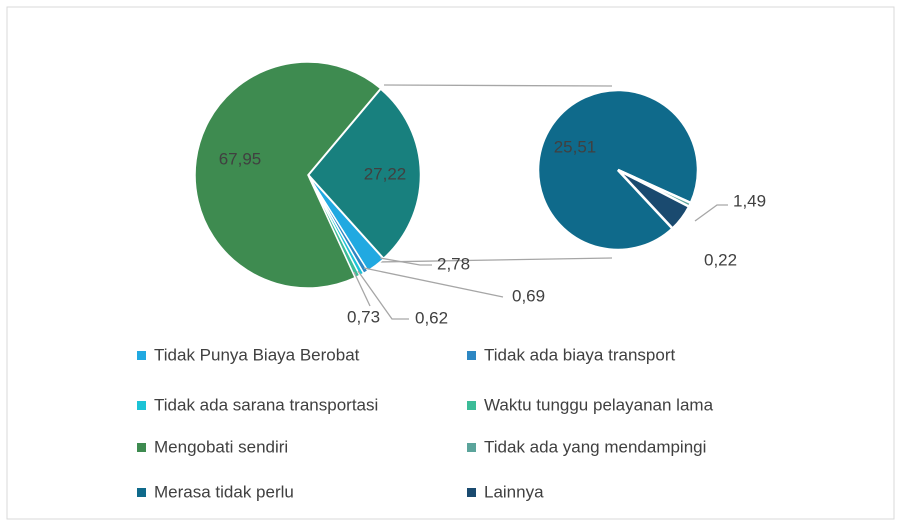 The image size is (902, 528). Describe the element at coordinates (599, 404) in the screenshot. I see `legend-label: Waktu tunggu pelayanan lama` at that location.